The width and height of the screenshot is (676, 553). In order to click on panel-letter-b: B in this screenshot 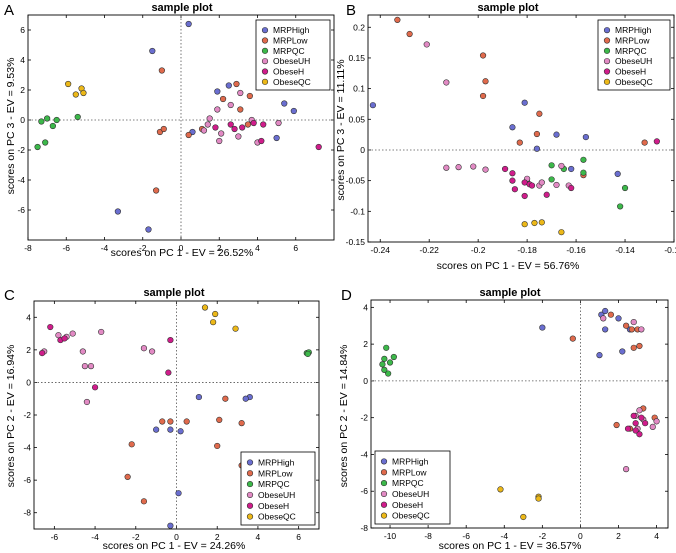, I will do `click(351, 10)`.